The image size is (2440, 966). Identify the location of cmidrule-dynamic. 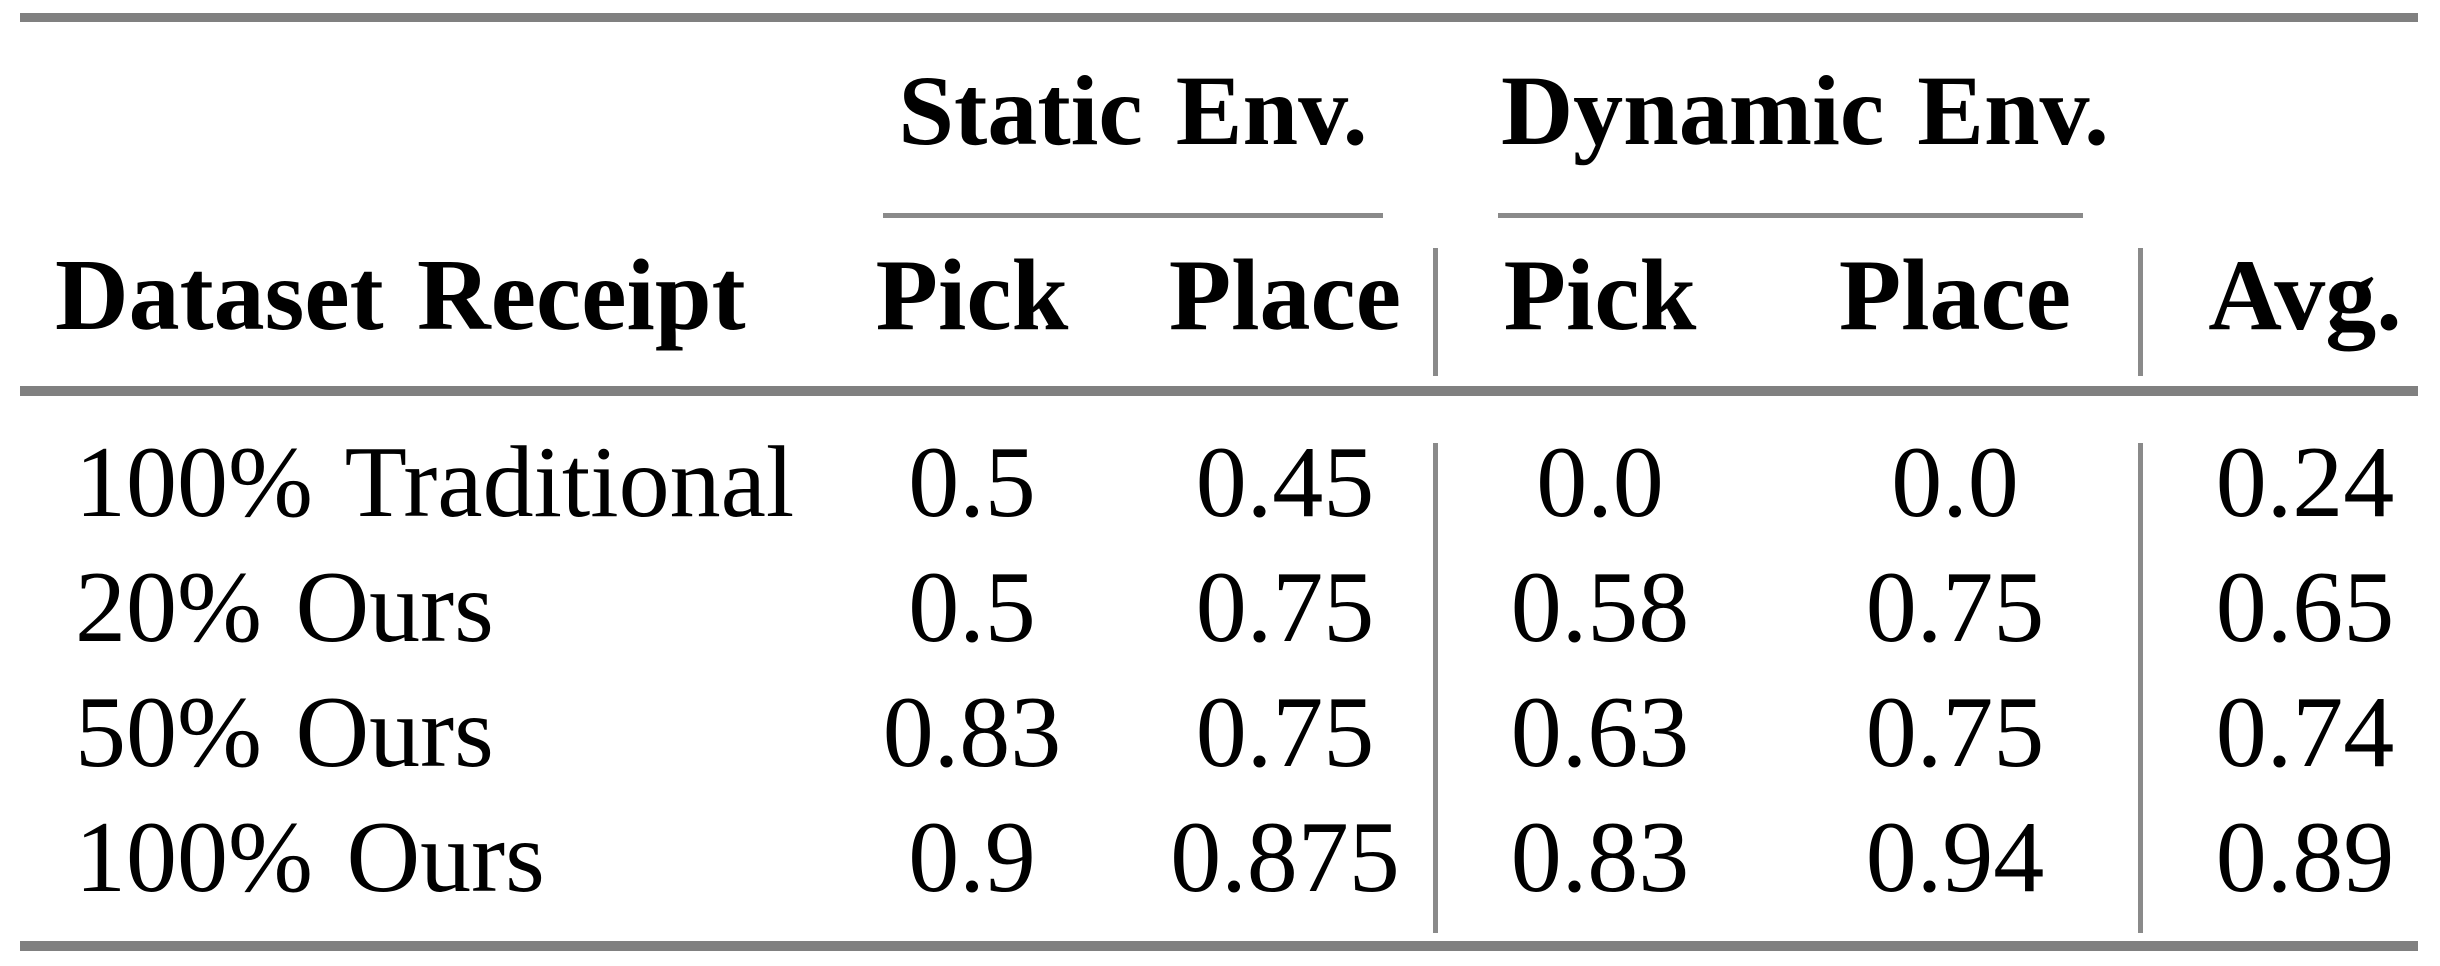
(1790, 215).